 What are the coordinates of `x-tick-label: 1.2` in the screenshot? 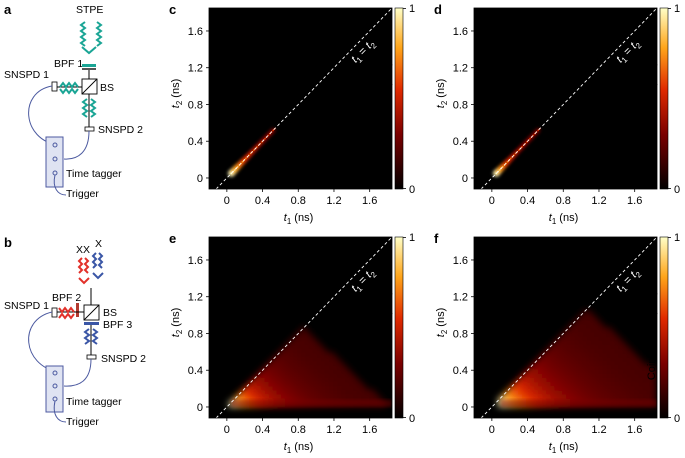 It's located at (598, 430).